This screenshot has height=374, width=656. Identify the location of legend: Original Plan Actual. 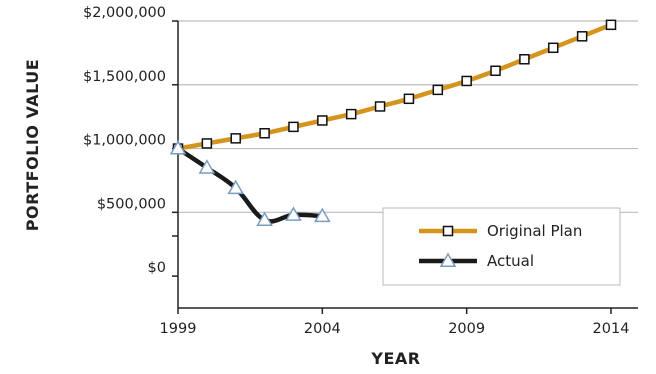
(501, 246).